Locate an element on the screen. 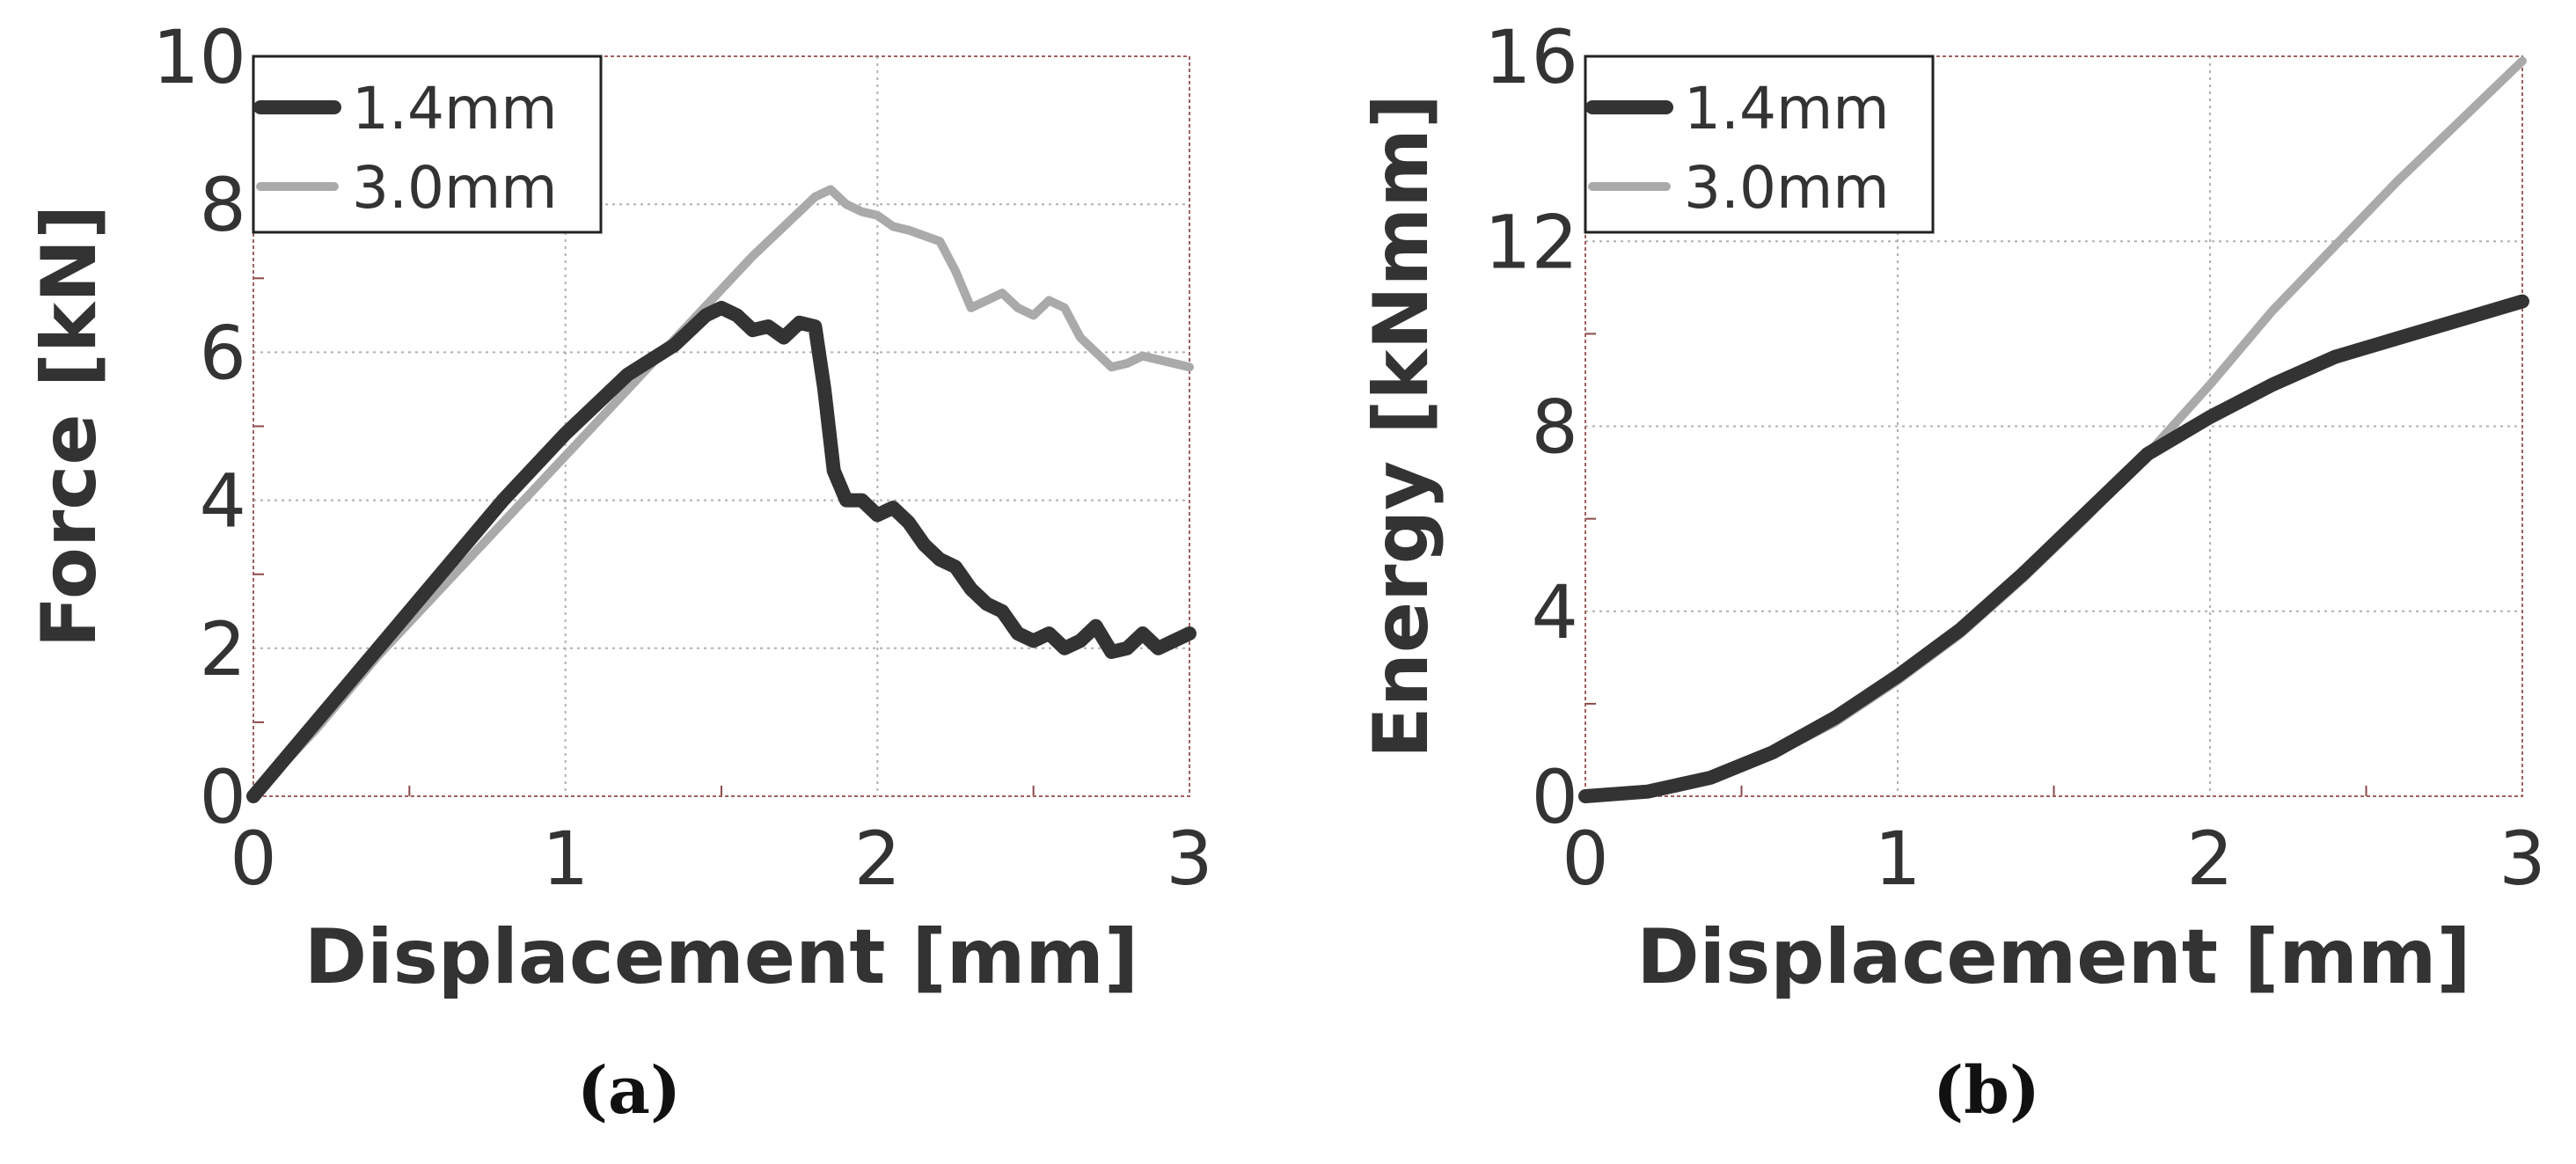 The image size is (2576, 1164). caption-a: (a) is located at coordinates (629, 1091).